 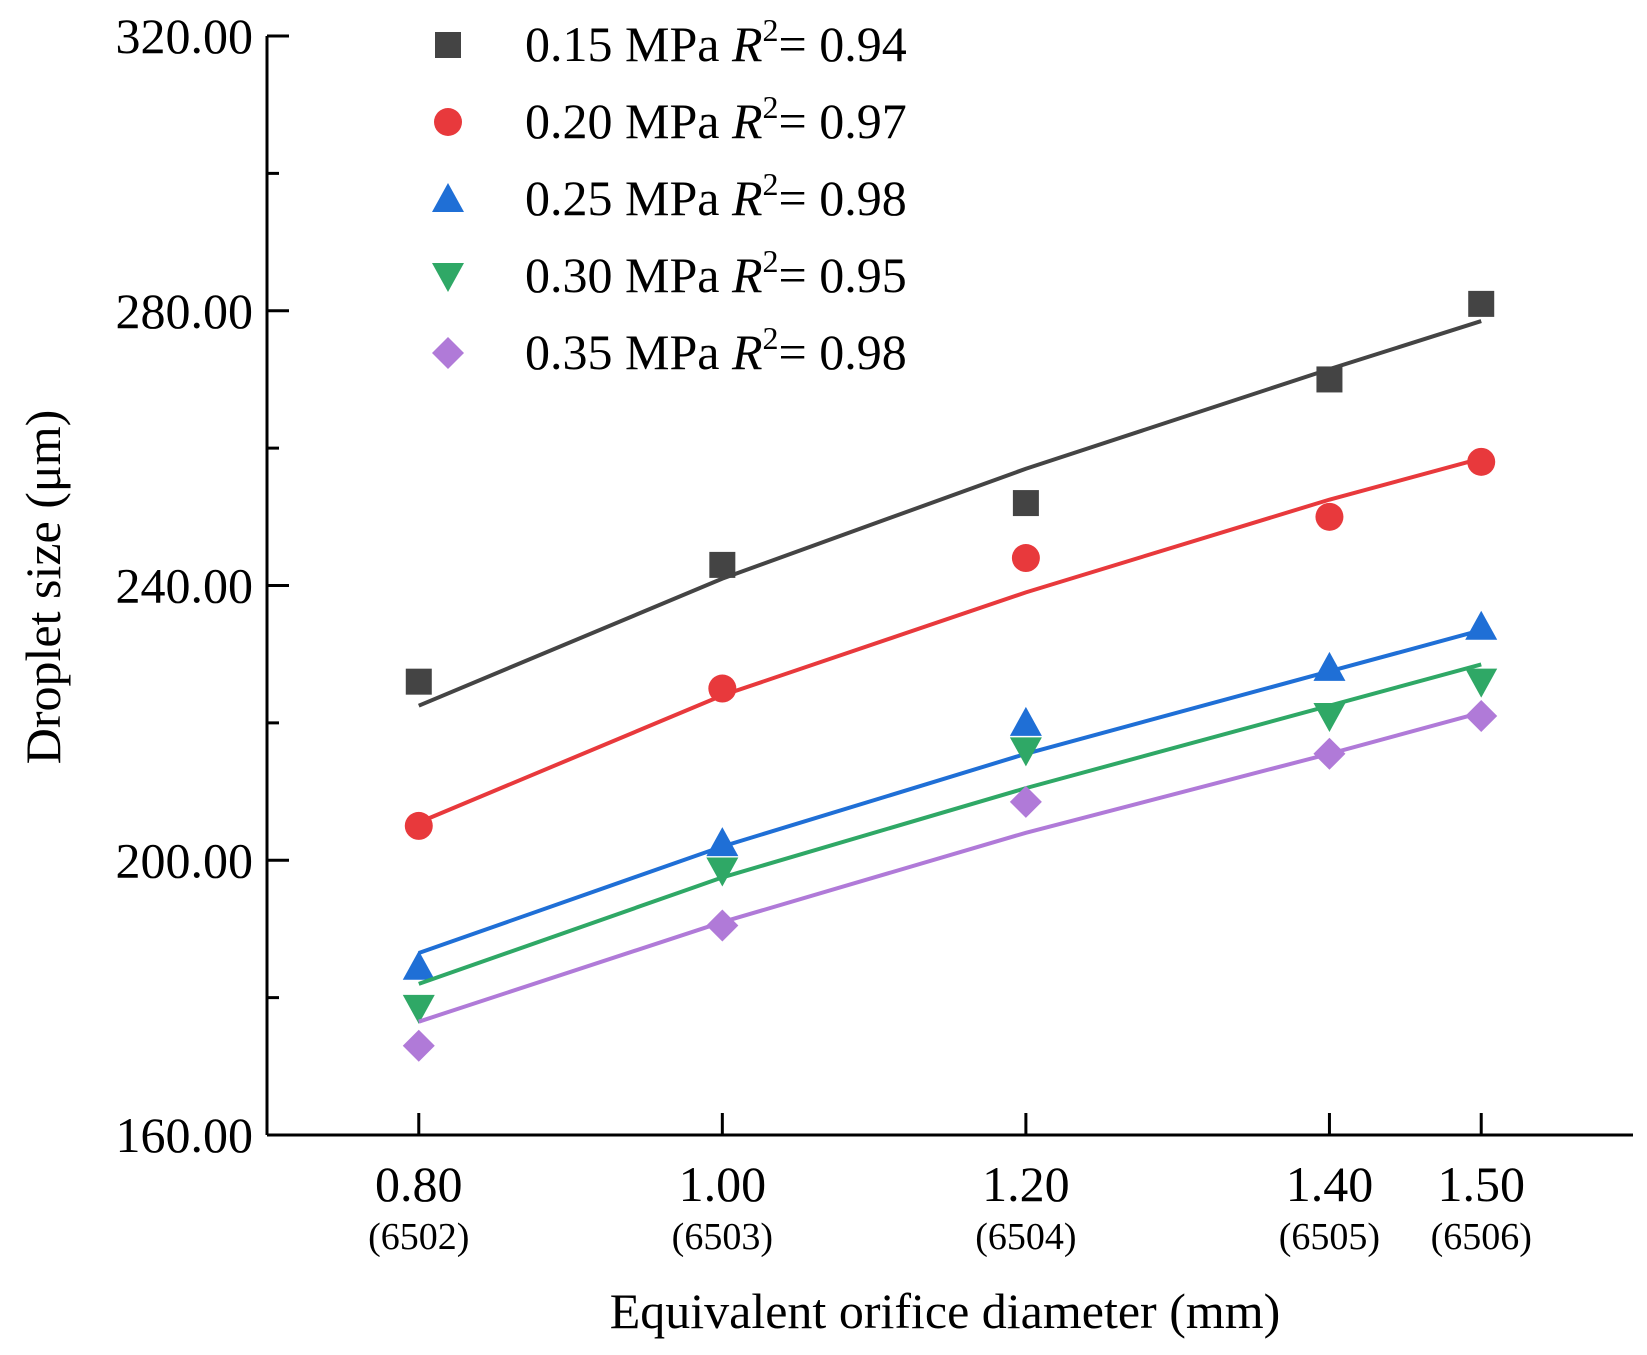 I want to click on x-tick-label: 1.50, so click(x=1481, y=1184).